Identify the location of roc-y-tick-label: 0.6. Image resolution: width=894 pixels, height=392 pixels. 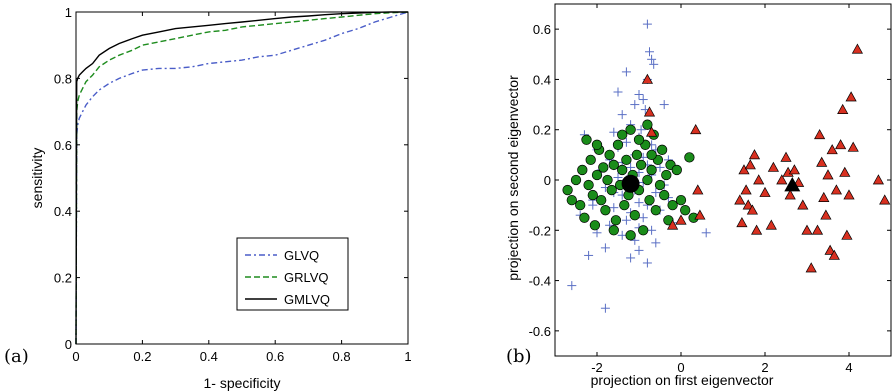
(63, 145).